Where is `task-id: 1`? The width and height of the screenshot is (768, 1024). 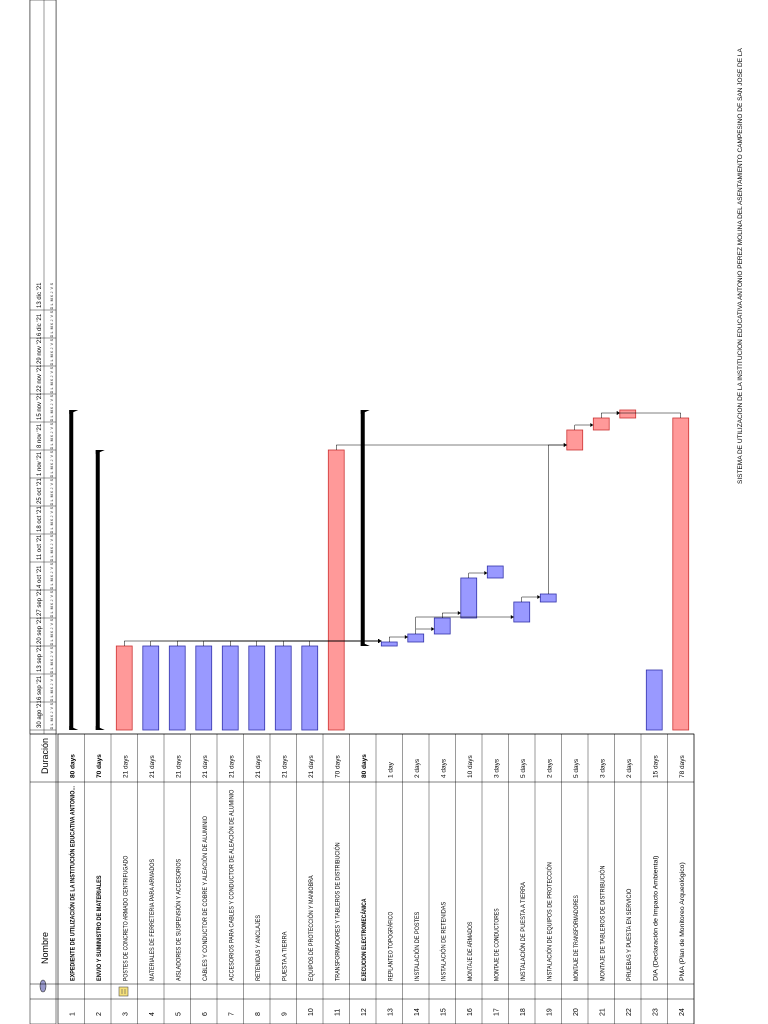 task-id: 1 is located at coordinates (72, 1014).